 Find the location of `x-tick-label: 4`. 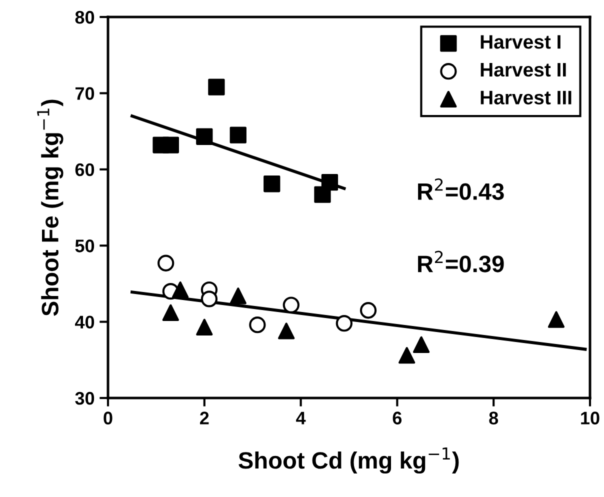

x-tick-label: 4 is located at coordinates (301, 418).